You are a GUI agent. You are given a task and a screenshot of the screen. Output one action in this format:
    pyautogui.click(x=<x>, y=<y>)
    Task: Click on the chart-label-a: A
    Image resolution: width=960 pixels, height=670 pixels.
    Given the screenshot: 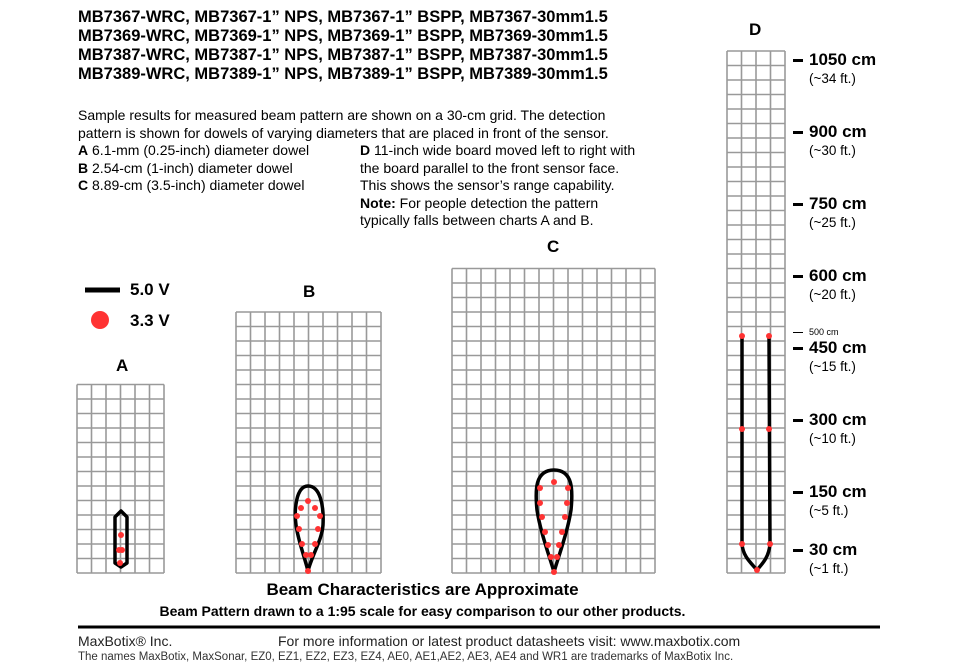 What is the action you would take?
    pyautogui.click(x=122, y=365)
    